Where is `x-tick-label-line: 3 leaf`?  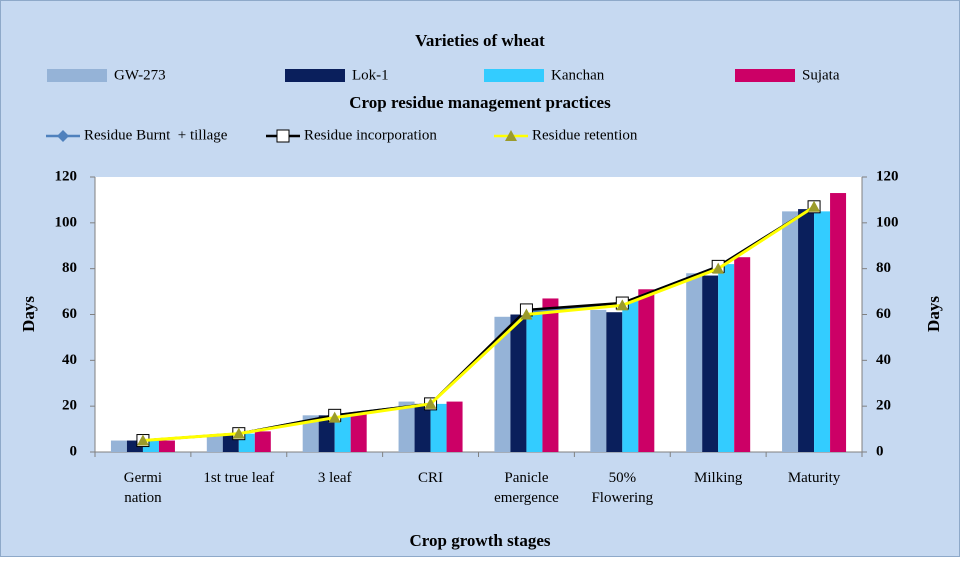
x-tick-label-line: 3 leaf is located at coordinates (335, 478).